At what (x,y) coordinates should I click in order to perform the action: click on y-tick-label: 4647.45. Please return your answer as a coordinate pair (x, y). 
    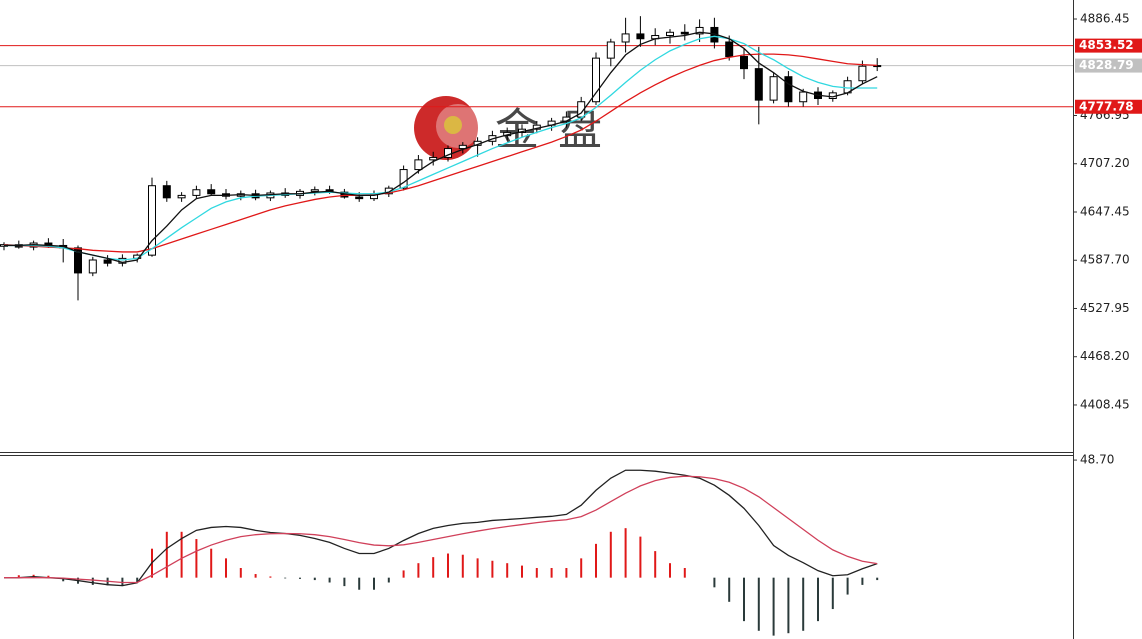
    Looking at the image, I should click on (1105, 211).